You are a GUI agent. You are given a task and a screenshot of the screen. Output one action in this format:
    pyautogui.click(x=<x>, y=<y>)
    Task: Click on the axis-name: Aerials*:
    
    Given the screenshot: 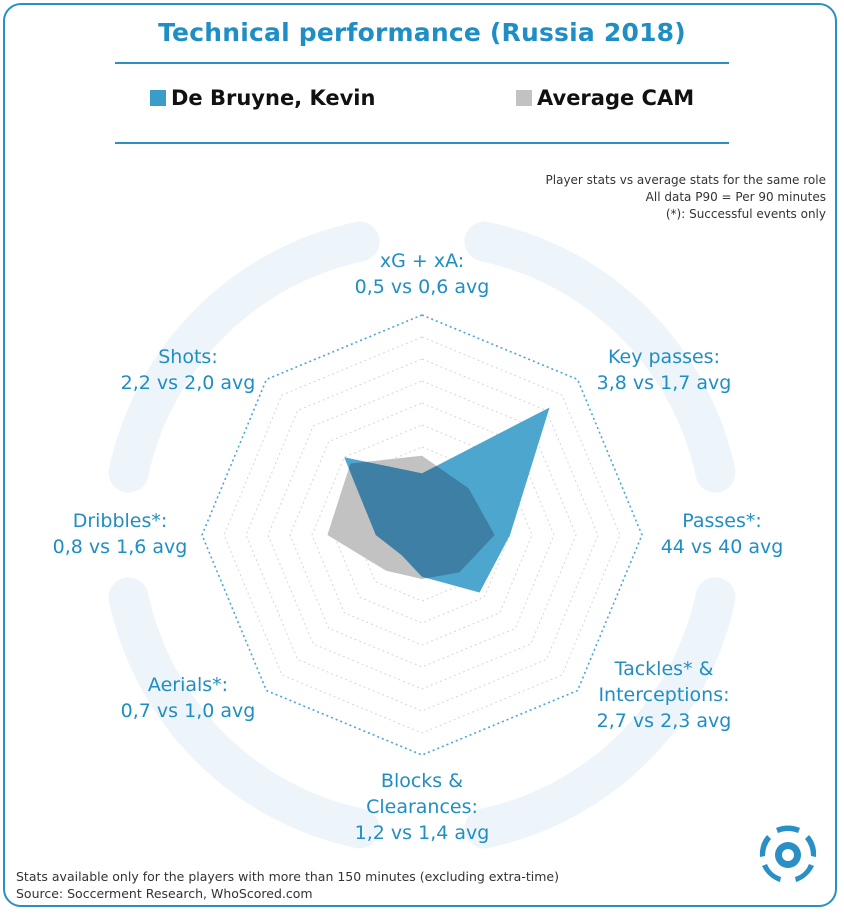 What is the action you would take?
    pyautogui.click(x=188, y=685)
    